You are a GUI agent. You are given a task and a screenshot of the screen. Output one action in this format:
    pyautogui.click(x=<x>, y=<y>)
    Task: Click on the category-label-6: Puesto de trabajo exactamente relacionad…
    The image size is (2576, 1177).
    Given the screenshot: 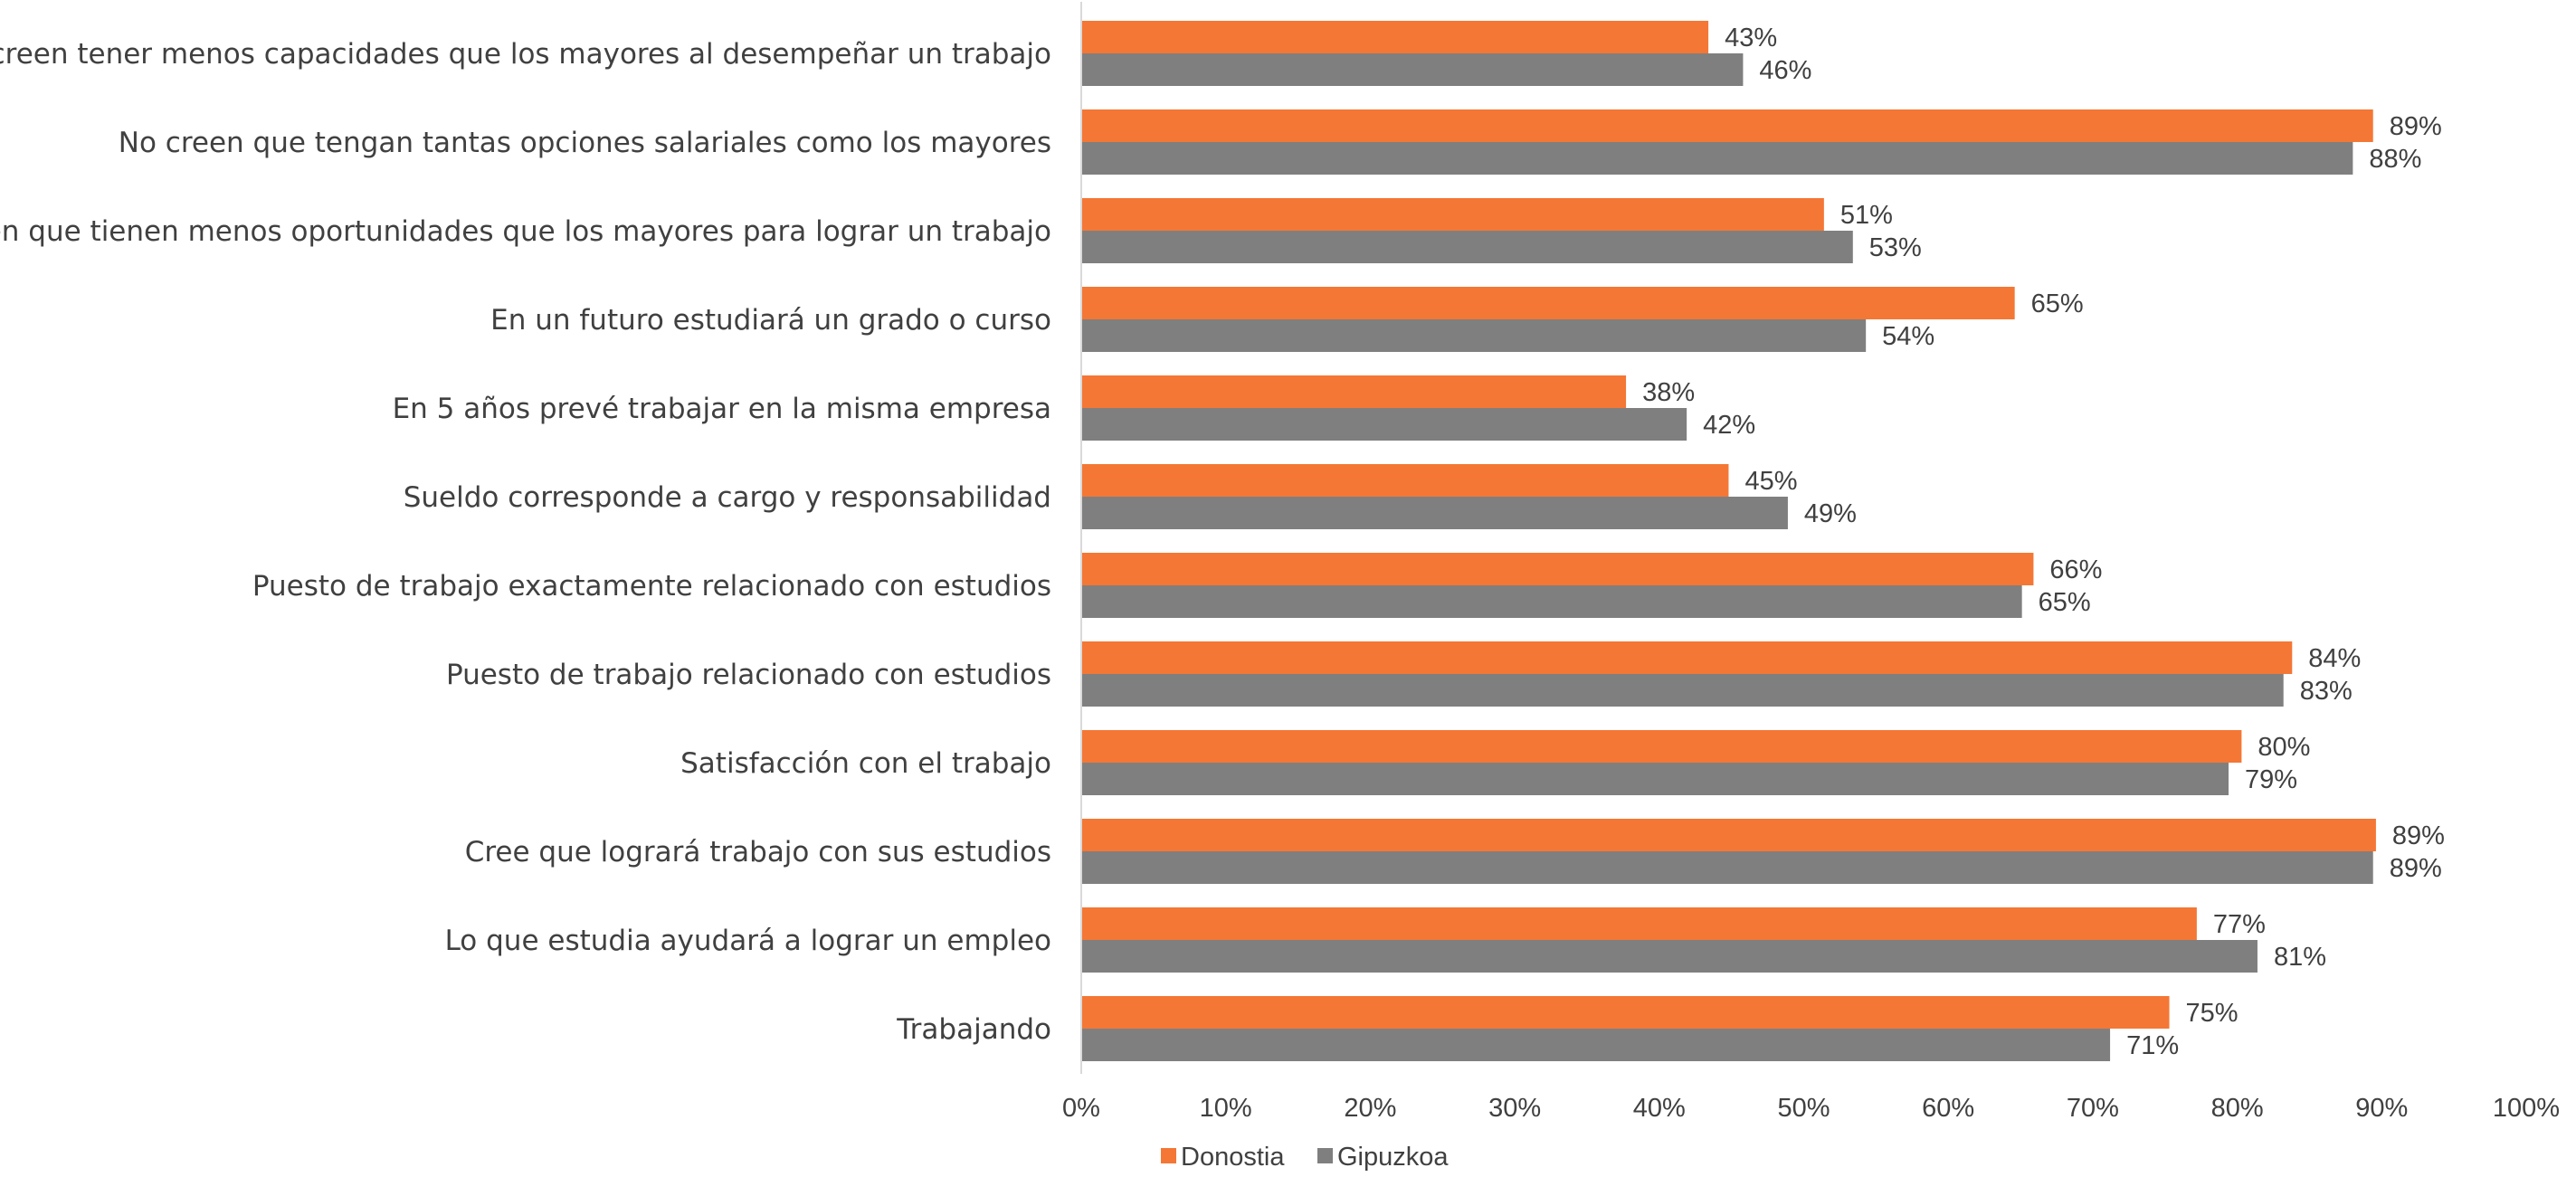 What is the action you would take?
    pyautogui.click(x=651, y=586)
    